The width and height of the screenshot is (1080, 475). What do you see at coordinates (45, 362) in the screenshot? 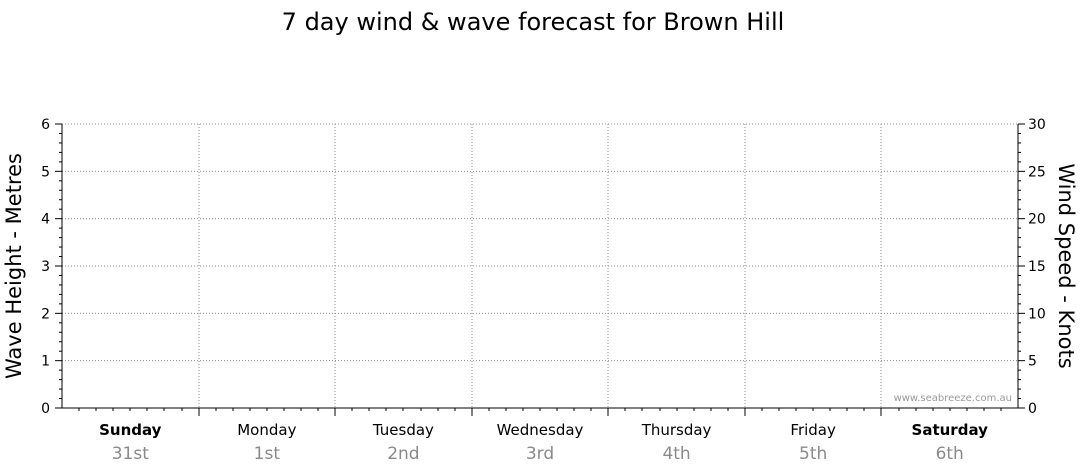
I see `left-tick-label: 1` at bounding box center [45, 362].